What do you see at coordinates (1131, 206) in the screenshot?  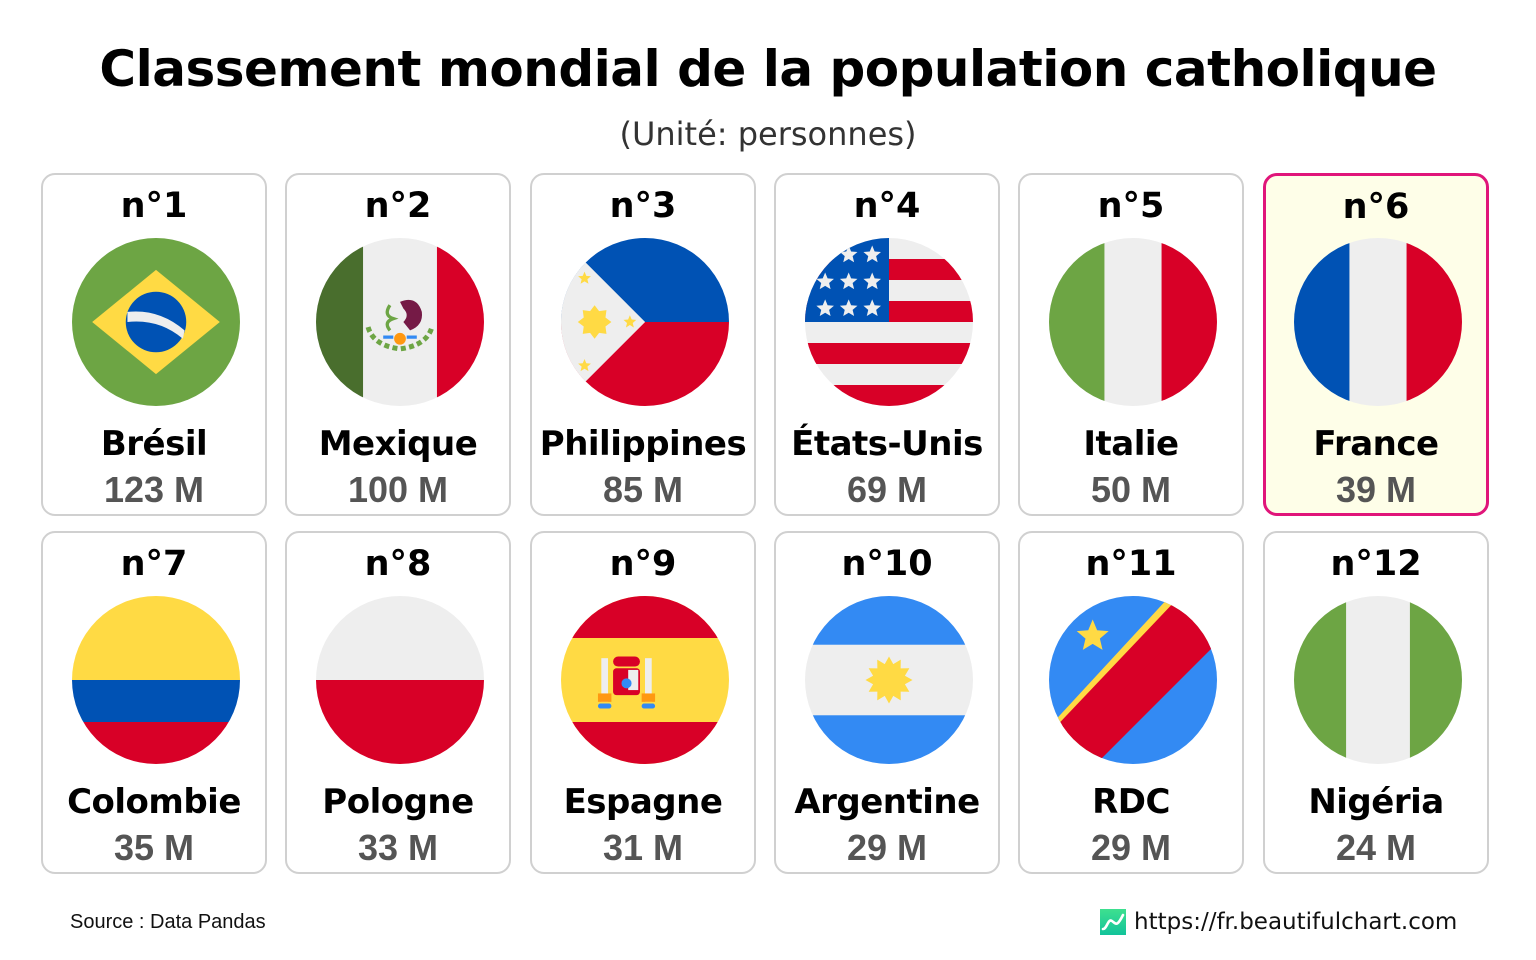 I see `rank-label: n°5` at bounding box center [1131, 206].